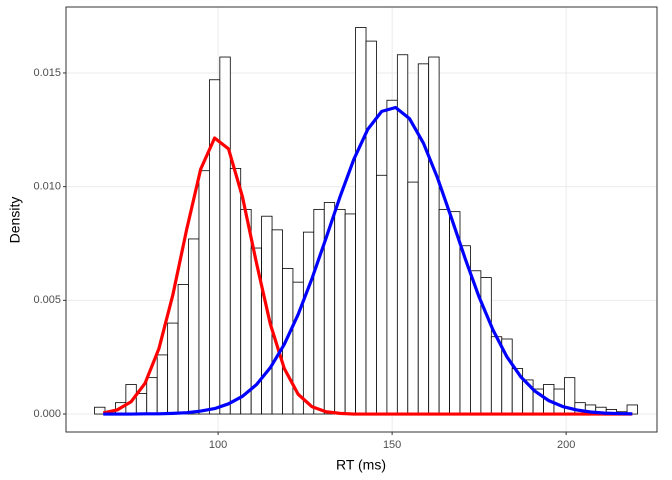  What do you see at coordinates (361, 465) in the screenshot?
I see `x-axis-title: RT (ms)` at bounding box center [361, 465].